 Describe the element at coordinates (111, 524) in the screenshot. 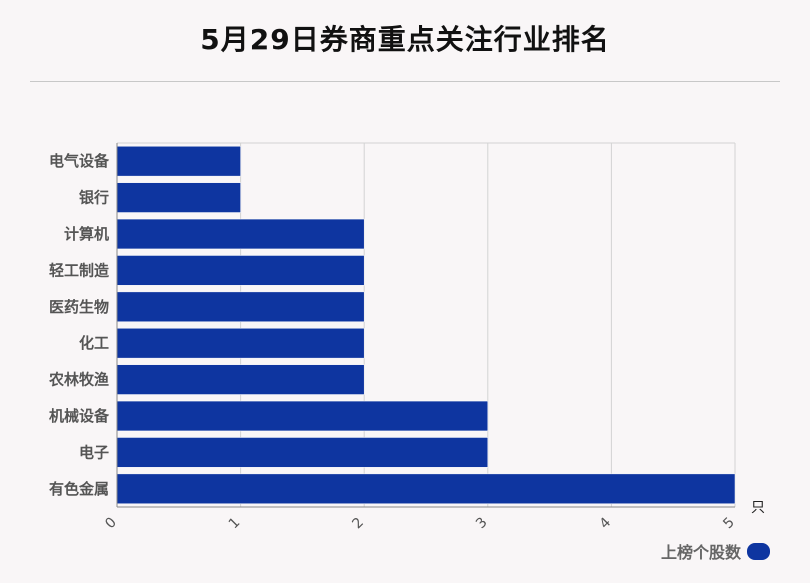

I see `x-tick-label: 0` at that location.